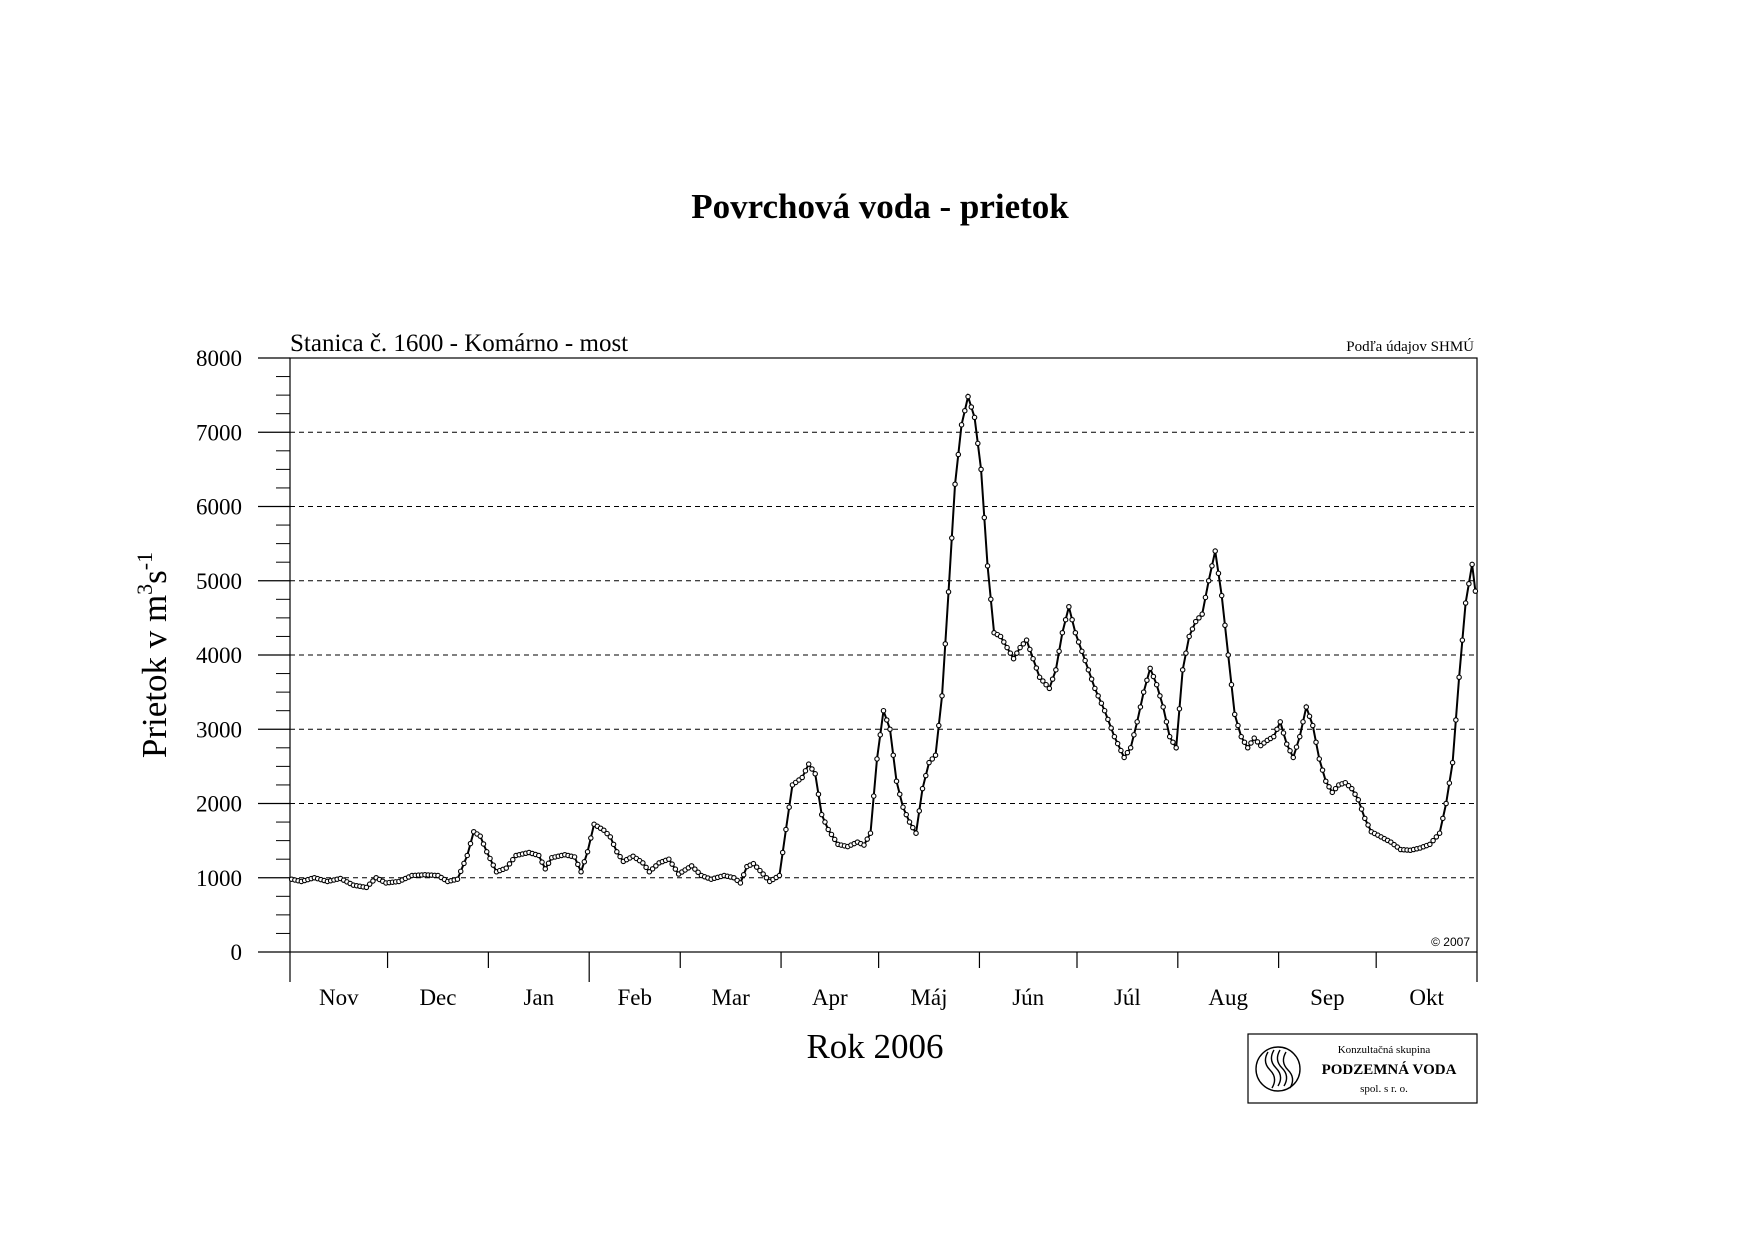 This screenshot has width=1755, height=1240. Describe the element at coordinates (219, 358) in the screenshot. I see `y-tick-label: 8000` at that location.